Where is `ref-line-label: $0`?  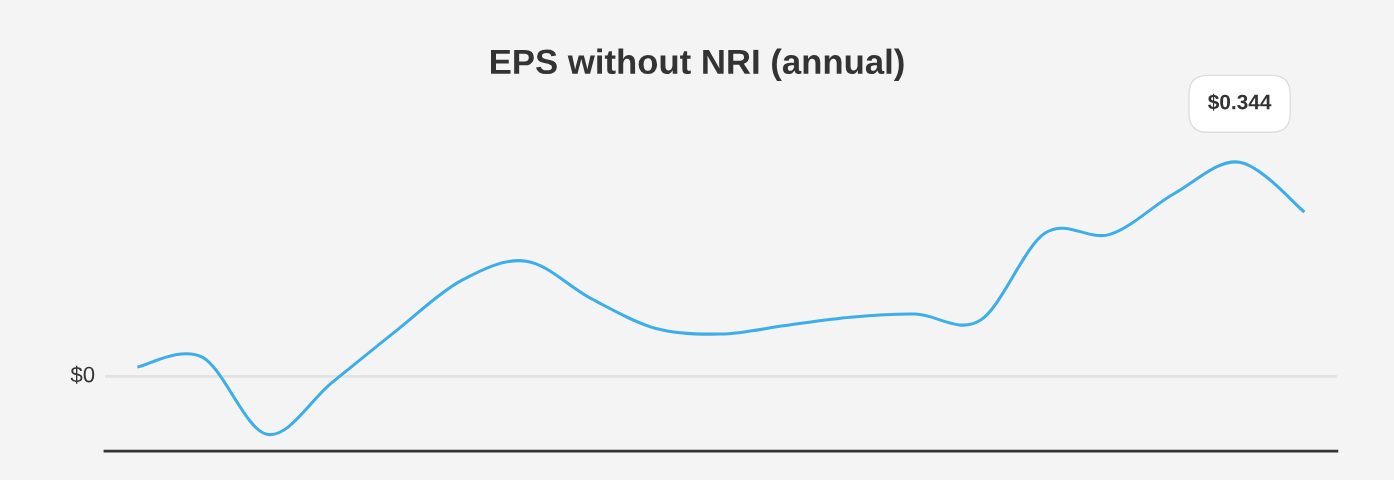 ref-line-label: $0 is located at coordinates (82, 374).